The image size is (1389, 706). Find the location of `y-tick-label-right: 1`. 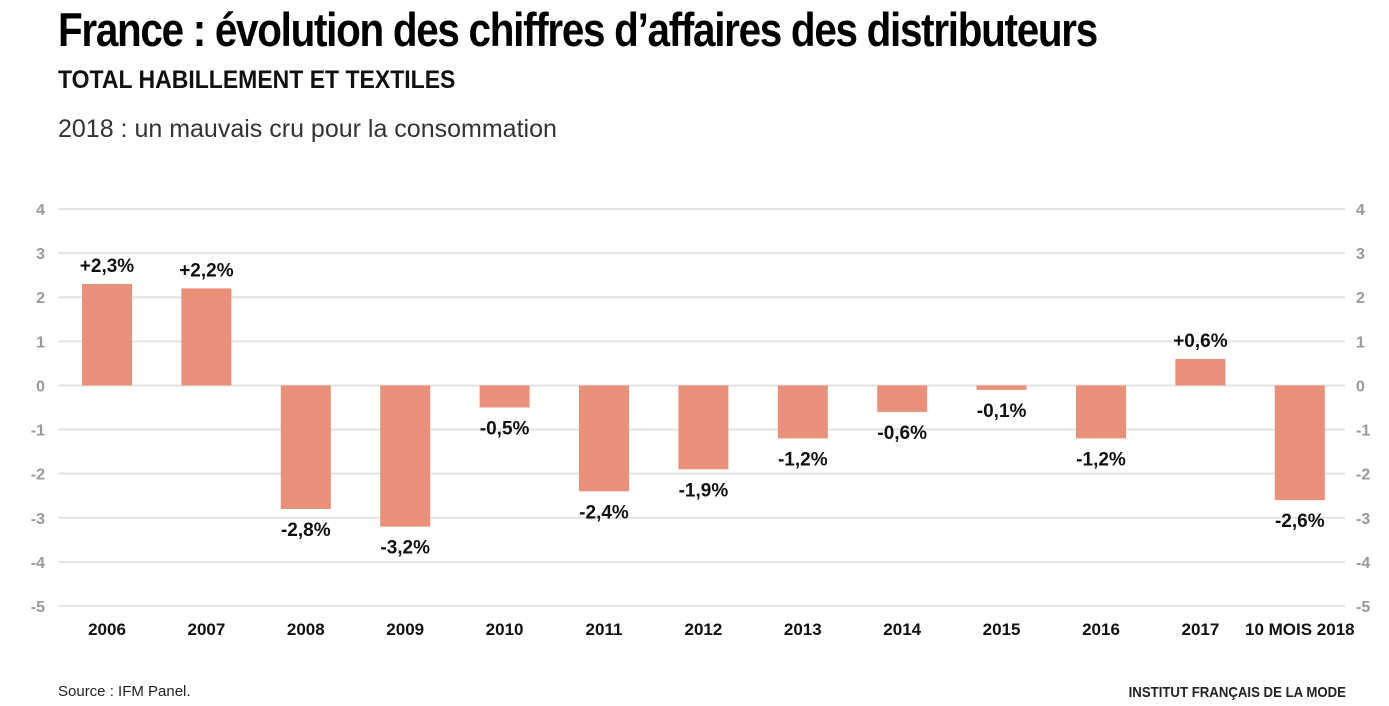

y-tick-label-right: 1 is located at coordinates (1360, 342).